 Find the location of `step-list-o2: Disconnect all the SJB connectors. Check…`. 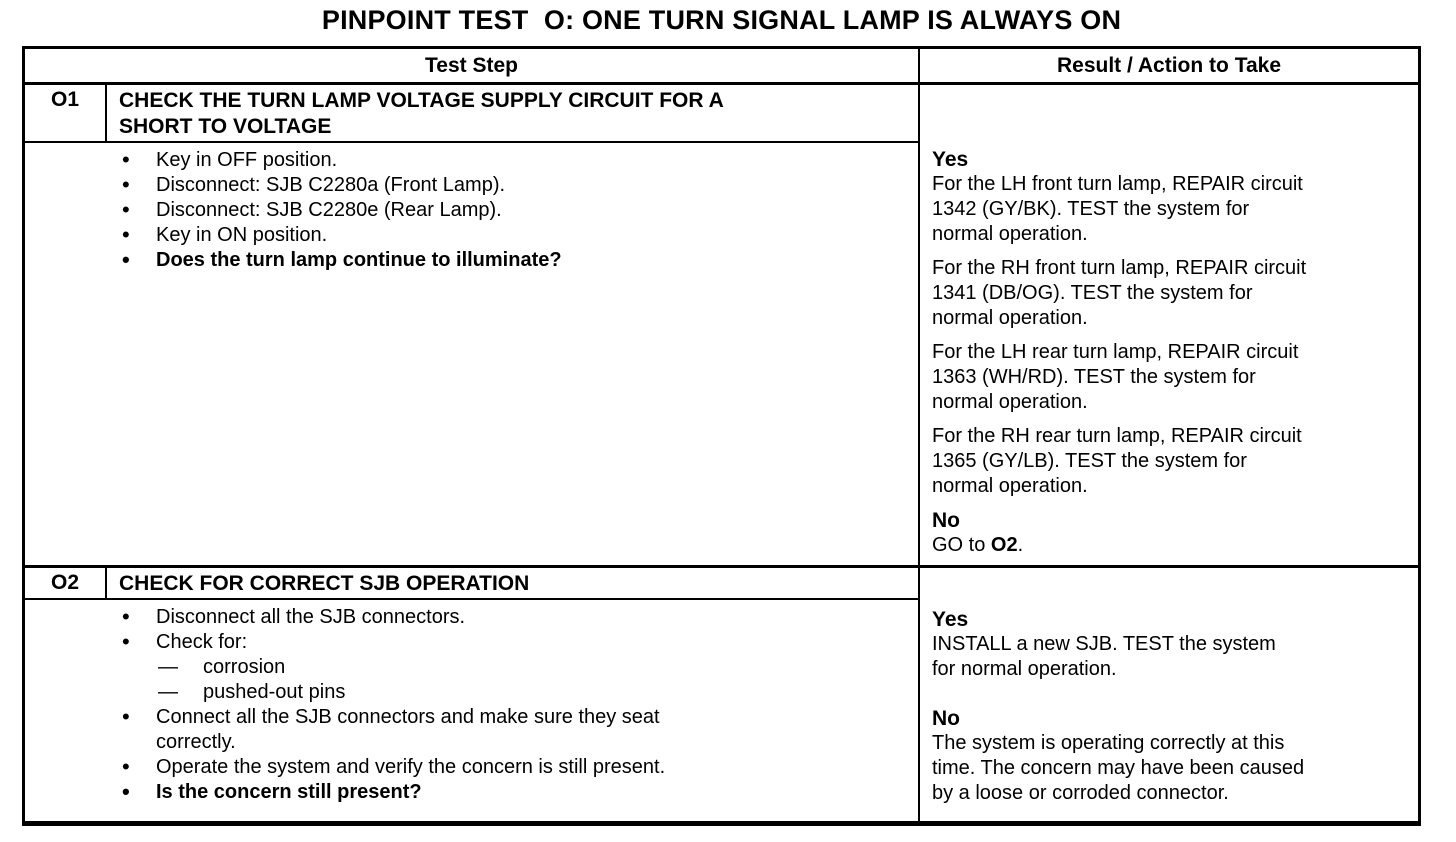

step-list-o2: Disconnect all the SJB connectors. Check… is located at coordinates (471, 702).